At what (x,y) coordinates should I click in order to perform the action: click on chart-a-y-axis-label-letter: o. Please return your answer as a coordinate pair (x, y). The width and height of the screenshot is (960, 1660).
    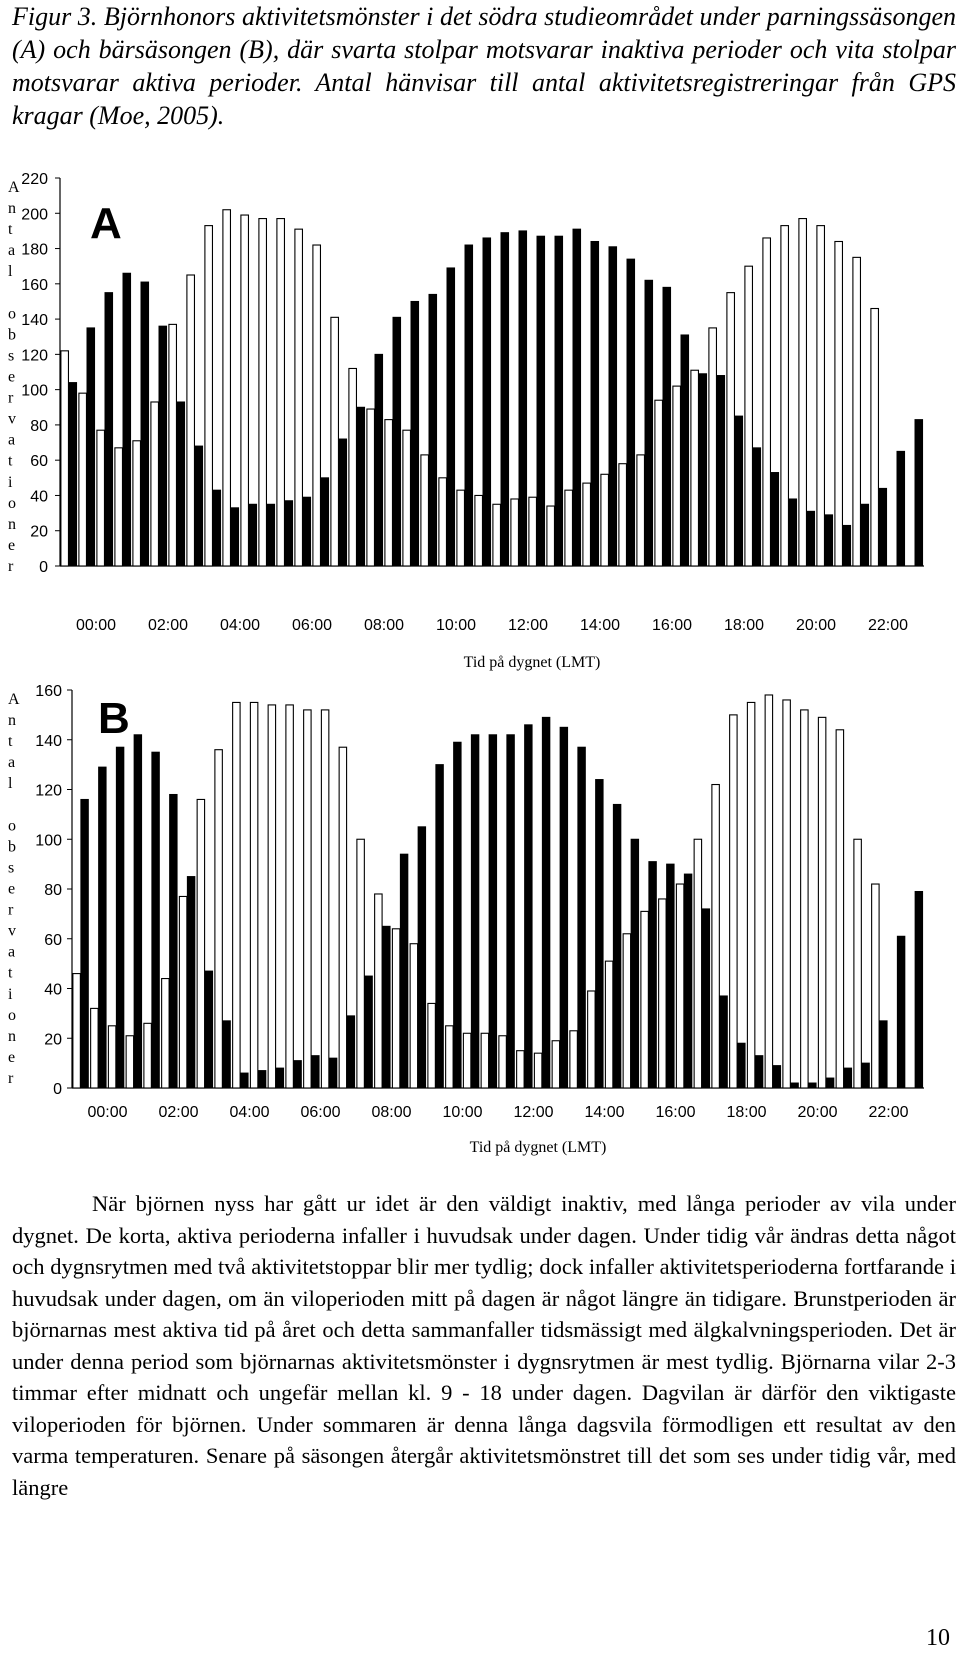
    Looking at the image, I should click on (12, 503).